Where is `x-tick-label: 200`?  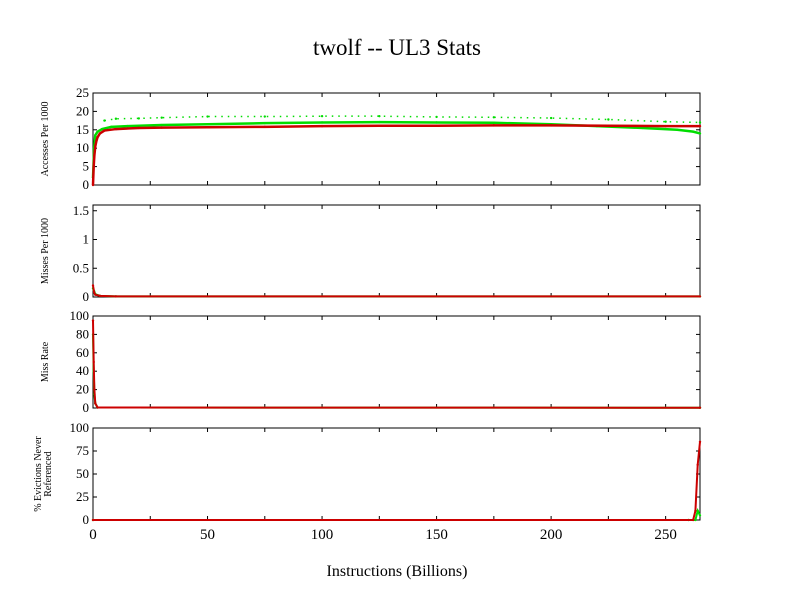
x-tick-label: 200 is located at coordinates (551, 535).